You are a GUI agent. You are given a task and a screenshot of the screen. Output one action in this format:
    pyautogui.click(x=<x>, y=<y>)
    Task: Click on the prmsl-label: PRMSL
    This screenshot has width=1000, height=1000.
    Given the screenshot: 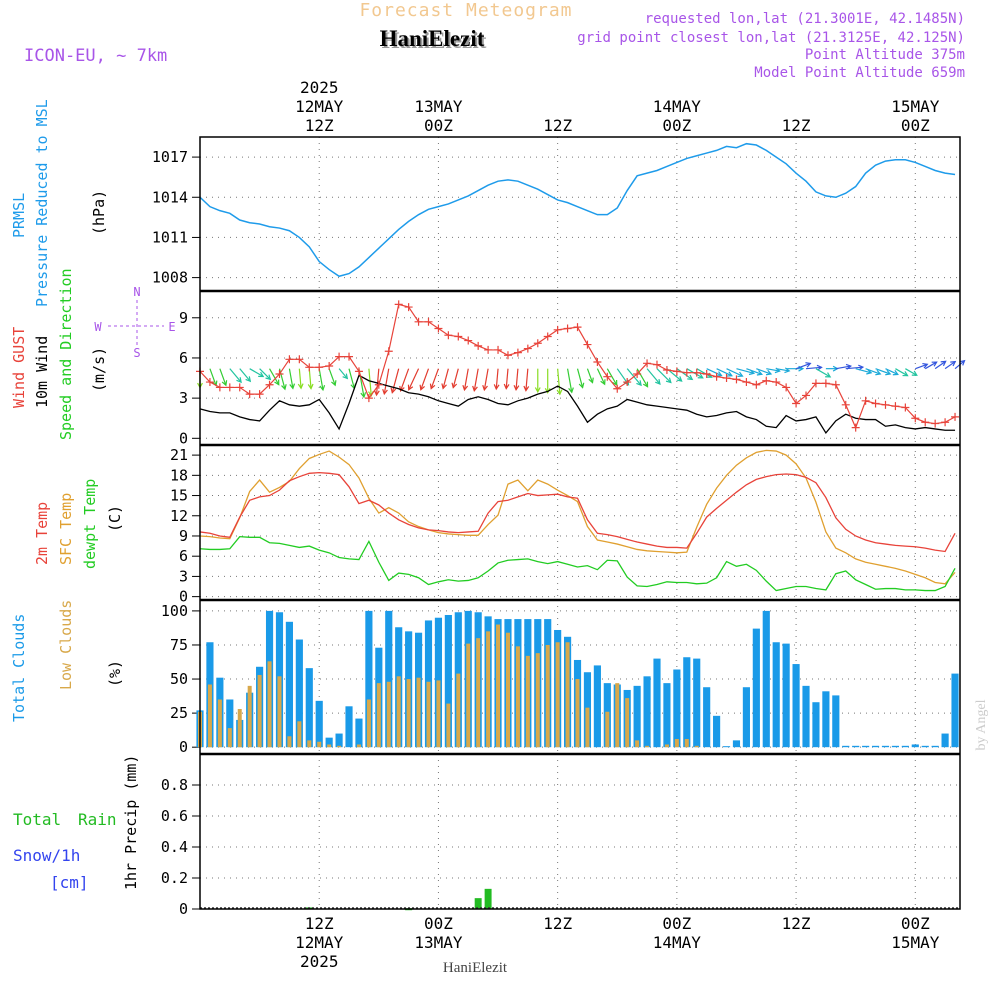 What is the action you would take?
    pyautogui.click(x=19, y=215)
    